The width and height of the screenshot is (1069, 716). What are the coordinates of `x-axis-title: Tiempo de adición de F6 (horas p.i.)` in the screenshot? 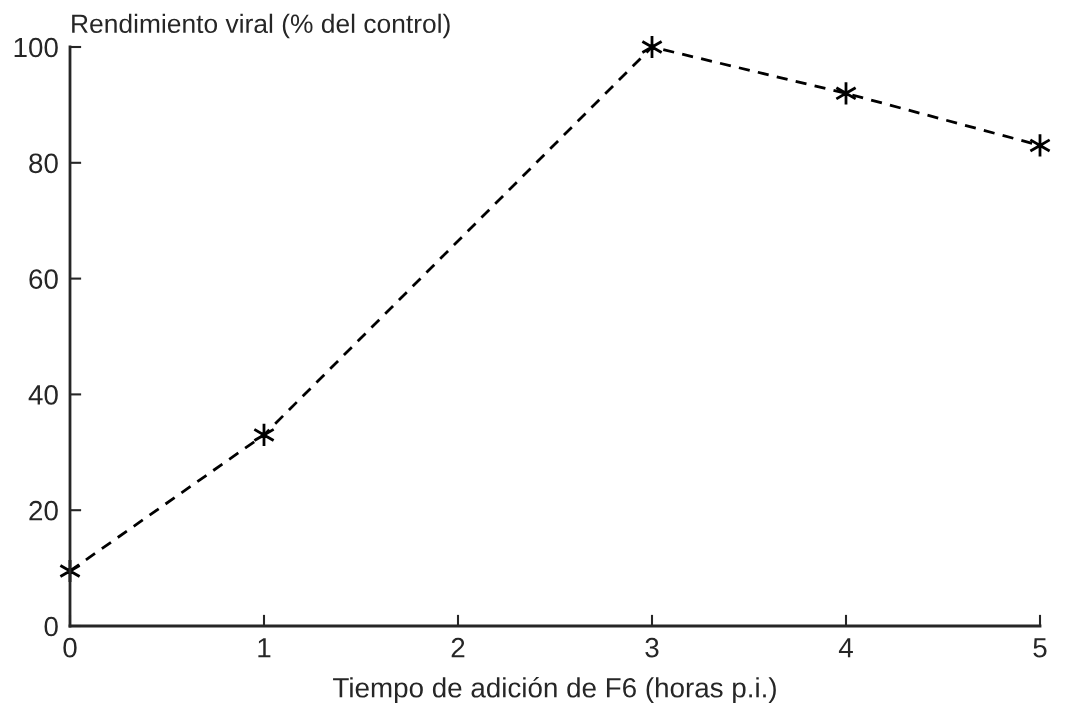 It's located at (554, 690).